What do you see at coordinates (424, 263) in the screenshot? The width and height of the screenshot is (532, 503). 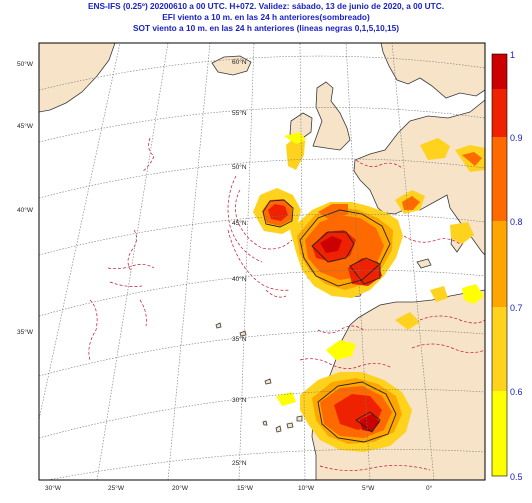 I see `mallorca-island` at bounding box center [424, 263].